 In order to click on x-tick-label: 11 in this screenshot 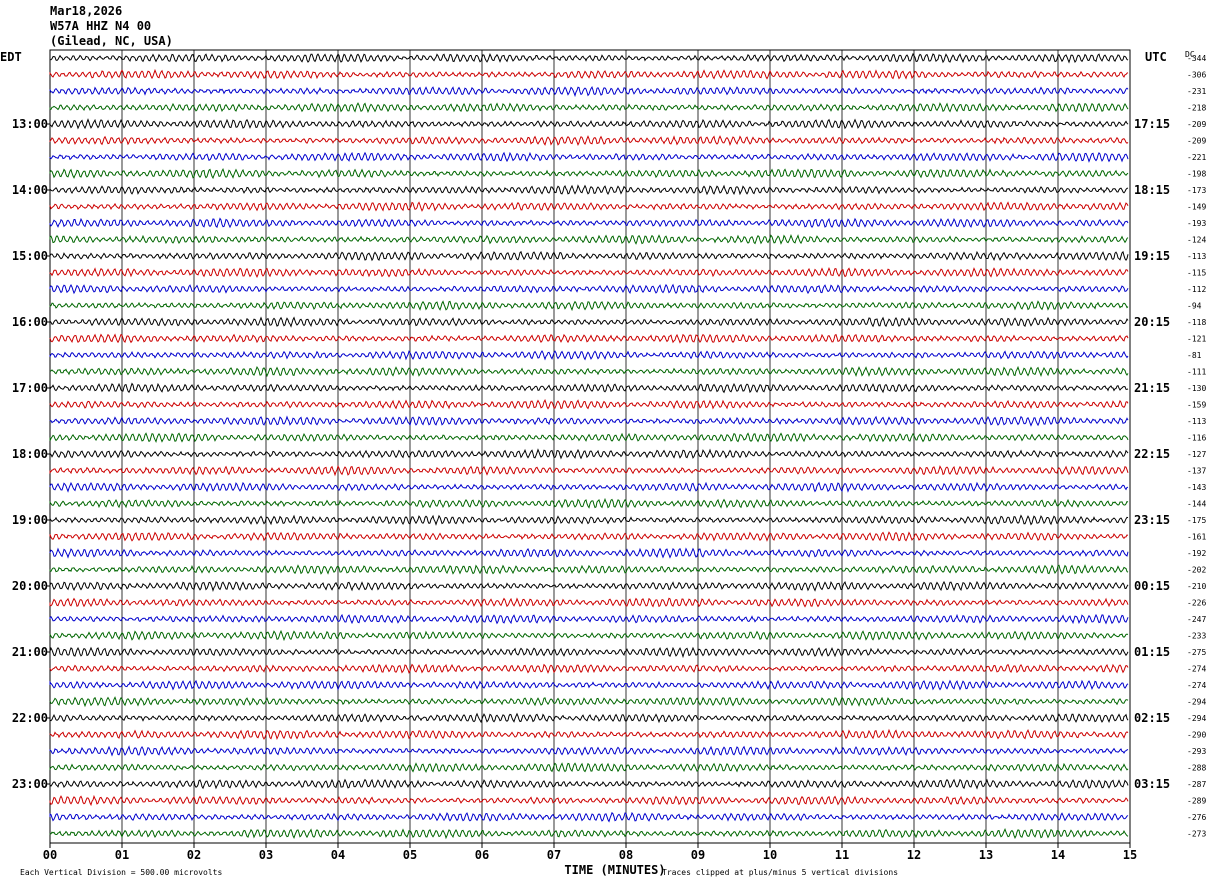, I will do `click(842, 855)`.